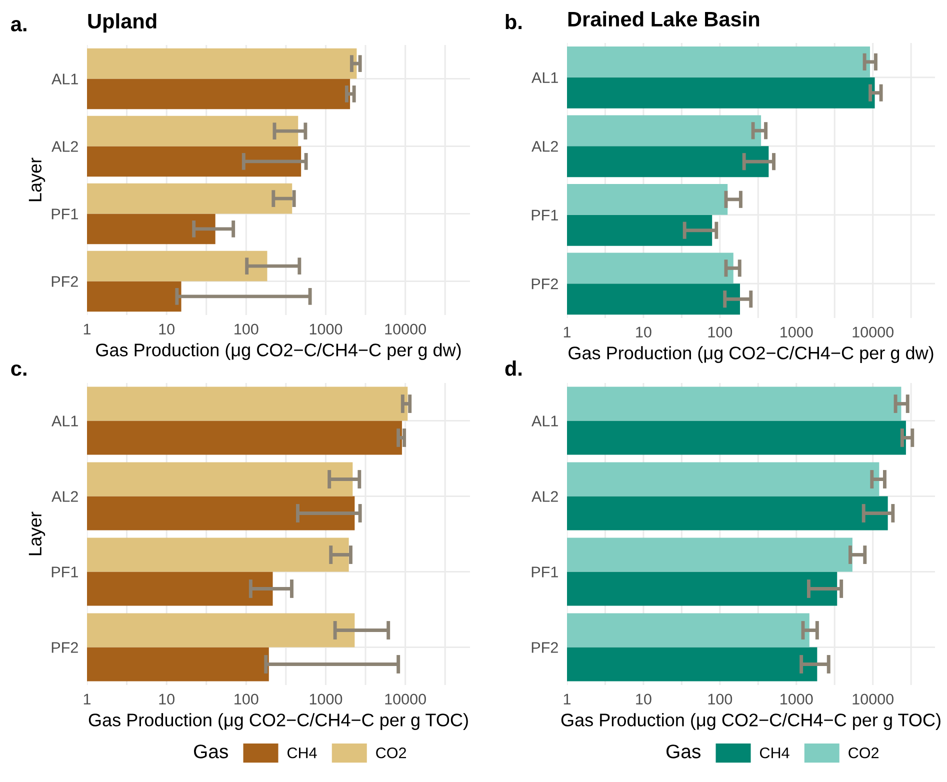  Describe the element at coordinates (664, 19) in the screenshot. I see `chart-title: Drained Lake Basin` at that location.